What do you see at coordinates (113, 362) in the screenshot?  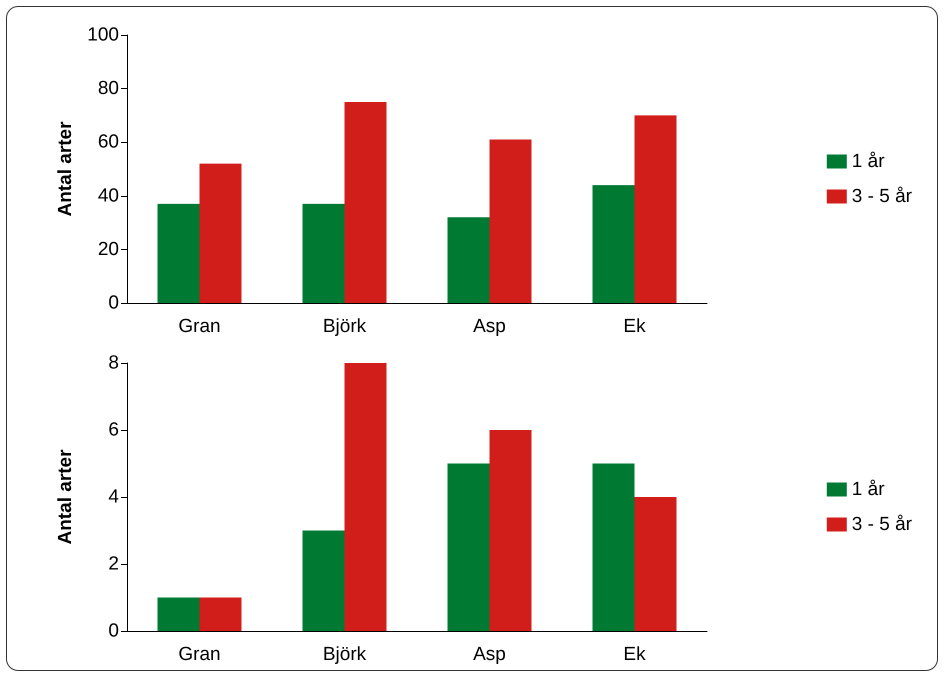 I see `y-tick-label: 8` at bounding box center [113, 362].